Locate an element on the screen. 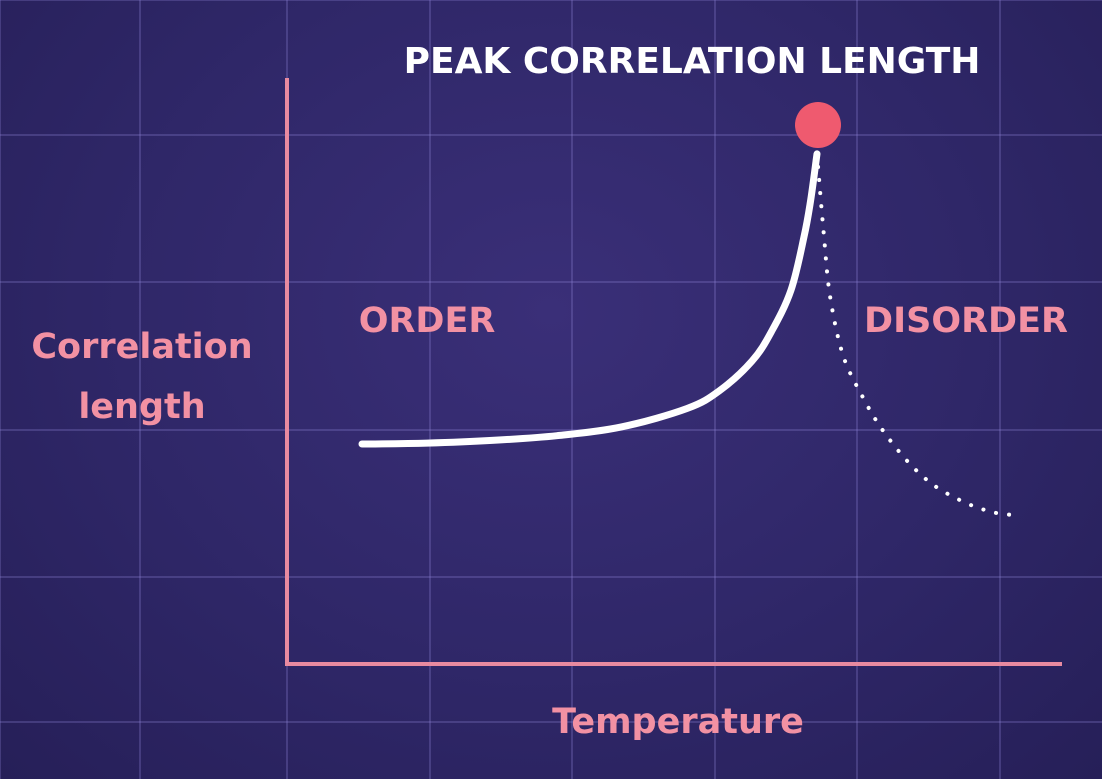  correlation-curve-disorder is located at coordinates (914, 334).